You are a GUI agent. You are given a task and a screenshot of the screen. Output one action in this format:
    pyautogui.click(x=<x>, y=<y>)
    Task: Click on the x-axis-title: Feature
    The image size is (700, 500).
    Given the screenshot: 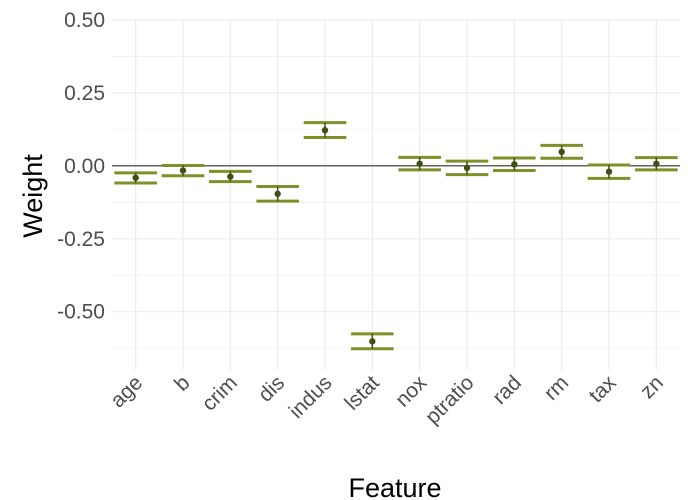 What is the action you would take?
    pyautogui.click(x=394, y=486)
    